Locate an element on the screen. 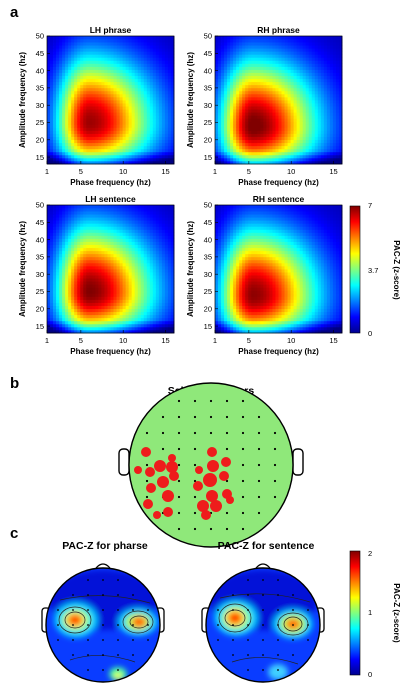 The image size is (411, 700). heatmap-title: LH phrase is located at coordinates (111, 30).